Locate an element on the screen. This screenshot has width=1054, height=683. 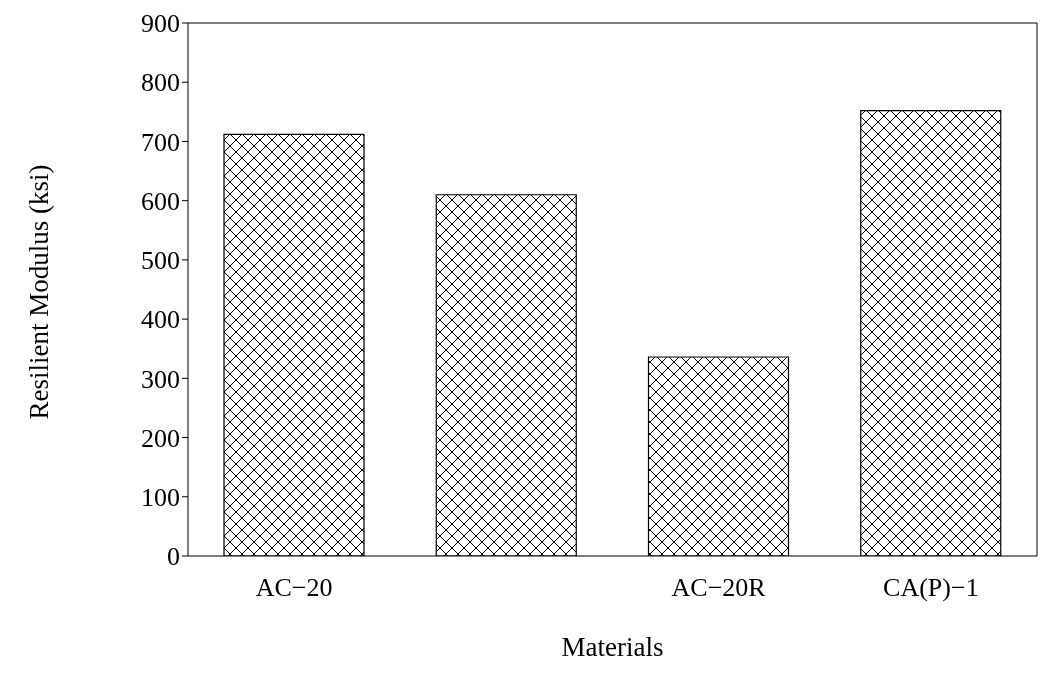
y-tick-label: 400 is located at coordinates (160, 320).